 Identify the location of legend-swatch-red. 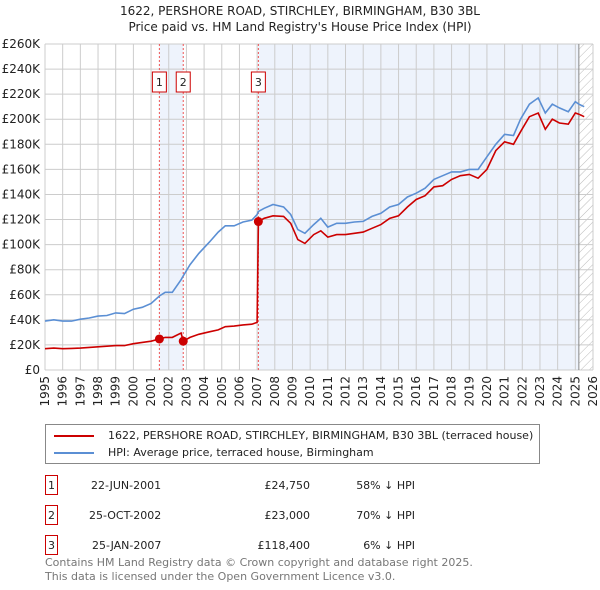
(74, 436).